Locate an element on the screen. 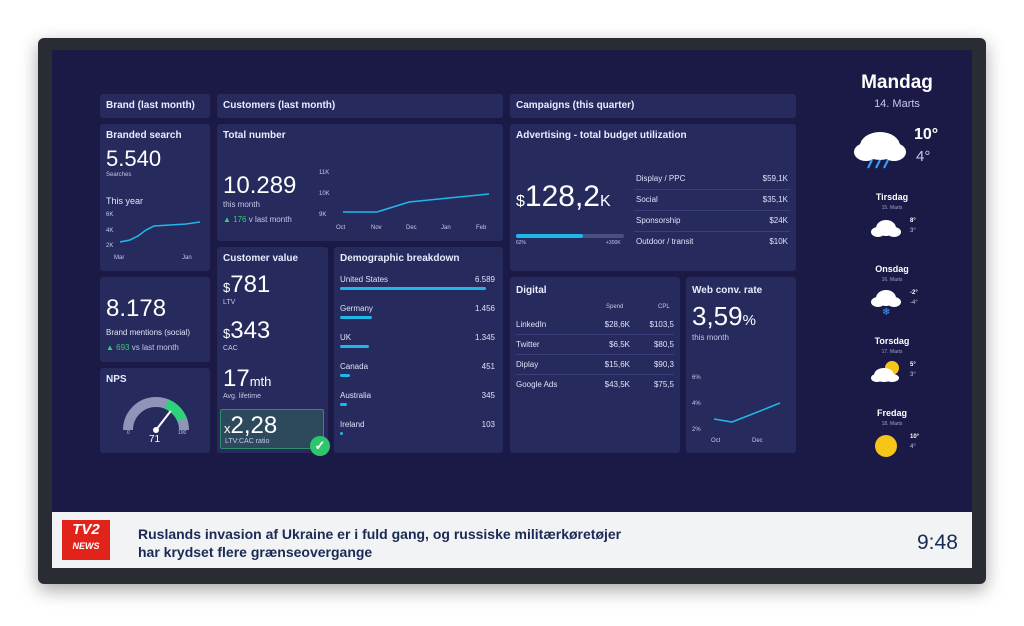 The height and width of the screenshot is (626, 1024). demo-value: 103 is located at coordinates (488, 424).